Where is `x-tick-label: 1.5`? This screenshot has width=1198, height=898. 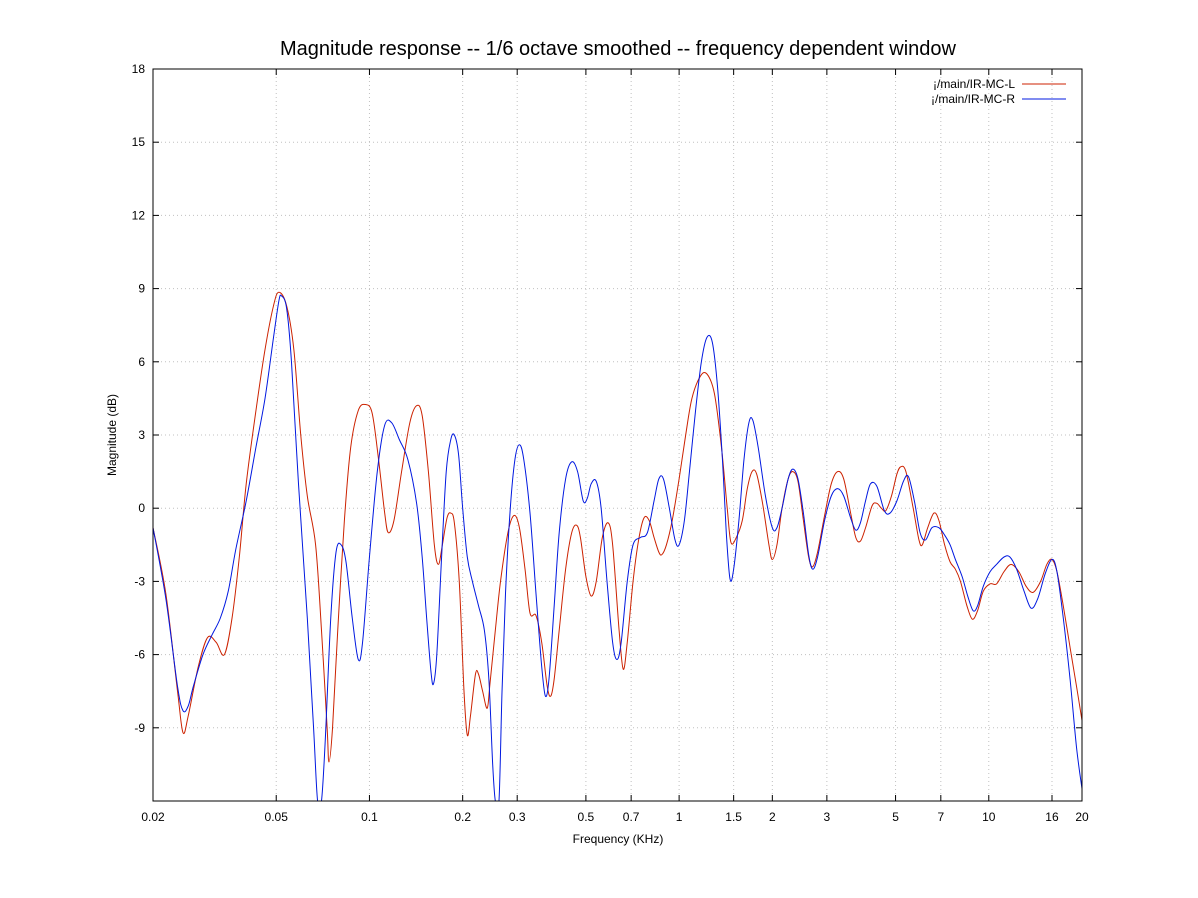 x-tick-label: 1.5 is located at coordinates (733, 817).